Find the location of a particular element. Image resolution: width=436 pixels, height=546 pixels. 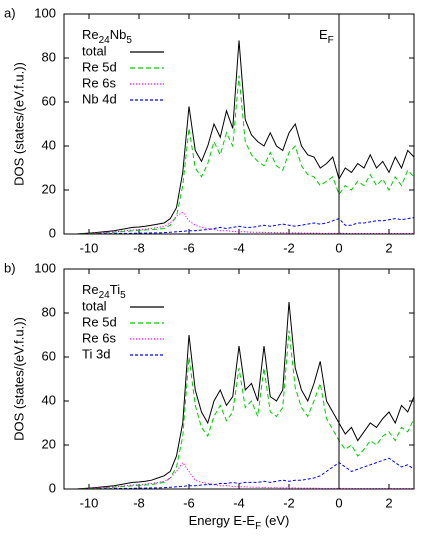

fermi-label: EF is located at coordinates (326, 36).